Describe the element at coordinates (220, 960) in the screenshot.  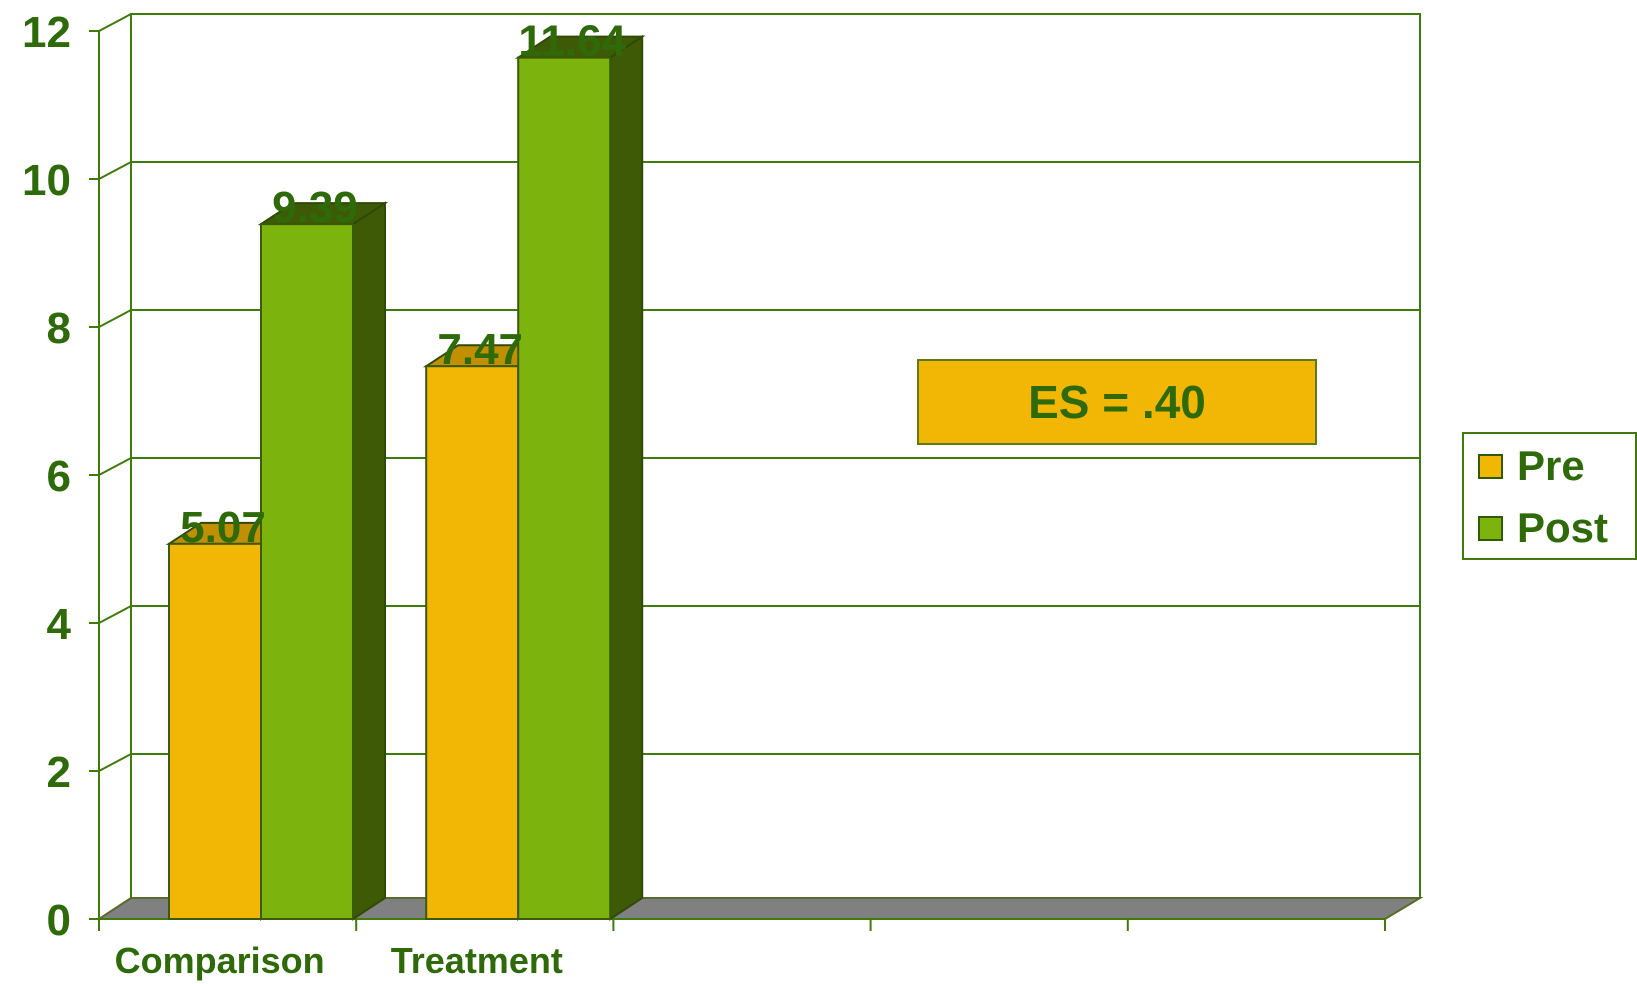
I see `x-category-label: Comparison` at that location.